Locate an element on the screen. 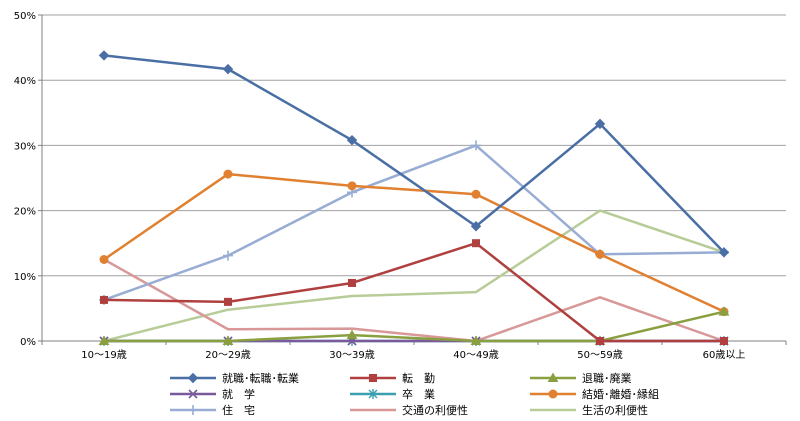 The height and width of the screenshot is (421, 800). y-tick-label: 20% is located at coordinates (25, 212).